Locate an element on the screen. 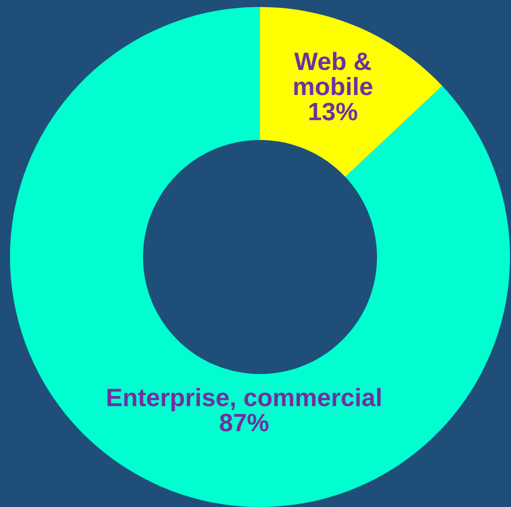 The height and width of the screenshot is (507, 511). data-label: 13% is located at coordinates (333, 111).